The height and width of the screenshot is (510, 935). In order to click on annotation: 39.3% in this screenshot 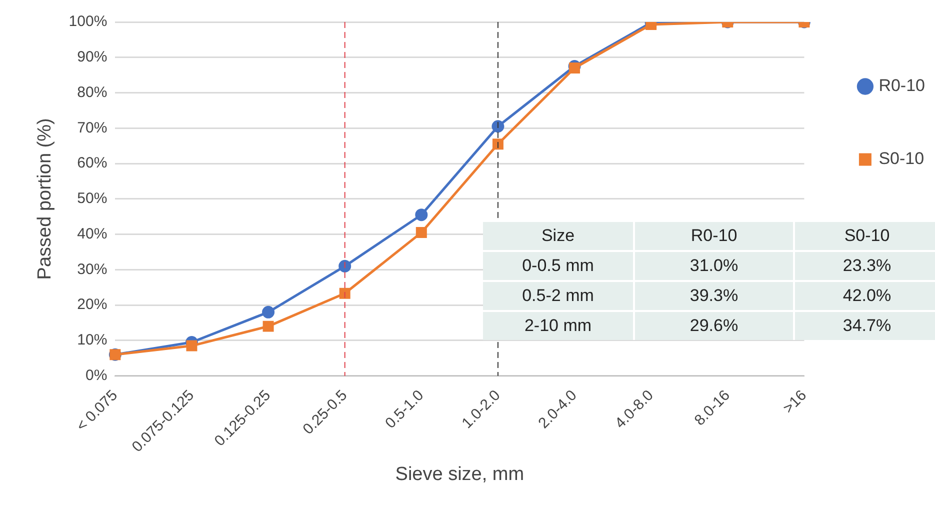, I will do `click(714, 296)`.